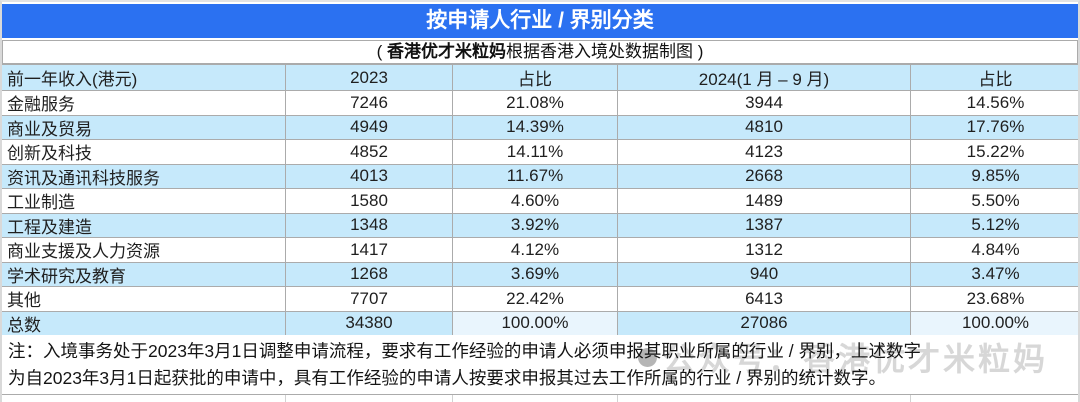 This screenshot has width=1080, height=402. What do you see at coordinates (535, 176) in the screenshot?
I see `cell-value: 11.67%` at bounding box center [535, 176].